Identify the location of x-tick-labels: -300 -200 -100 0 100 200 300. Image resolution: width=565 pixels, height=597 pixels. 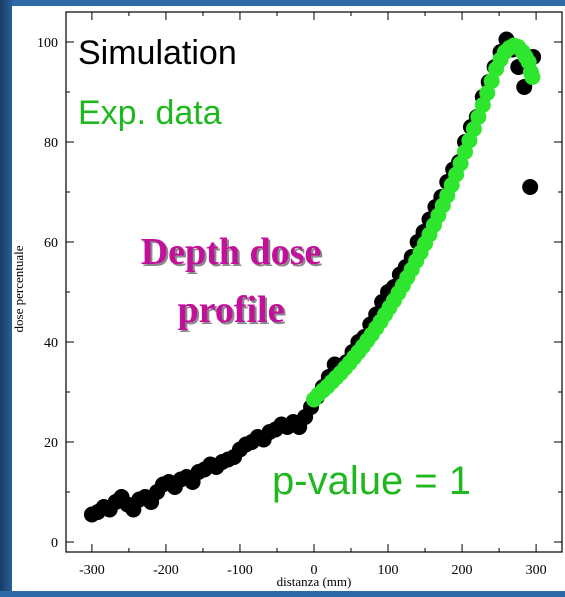
(313, 570).